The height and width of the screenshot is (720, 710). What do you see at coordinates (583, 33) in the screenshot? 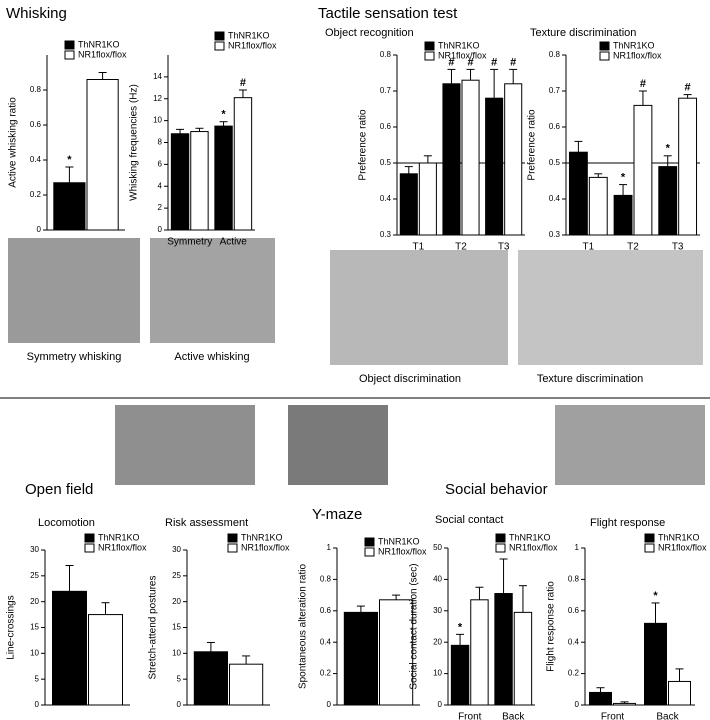
I see `chart-title: Texture discrimination` at bounding box center [583, 33].